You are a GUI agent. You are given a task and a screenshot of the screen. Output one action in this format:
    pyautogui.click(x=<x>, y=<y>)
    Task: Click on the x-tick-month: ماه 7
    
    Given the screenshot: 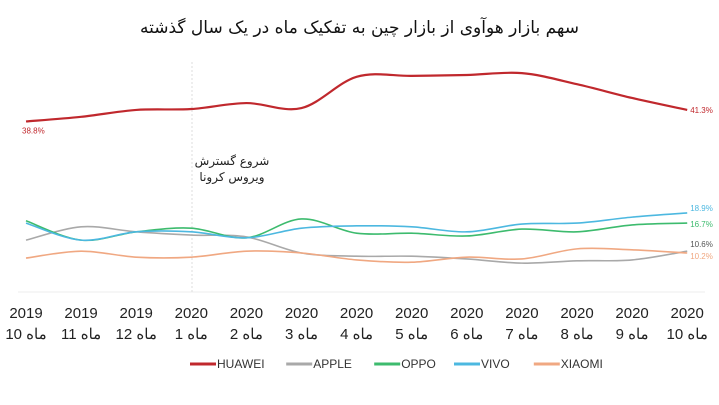 What is the action you would take?
    pyautogui.click(x=521, y=334)
    